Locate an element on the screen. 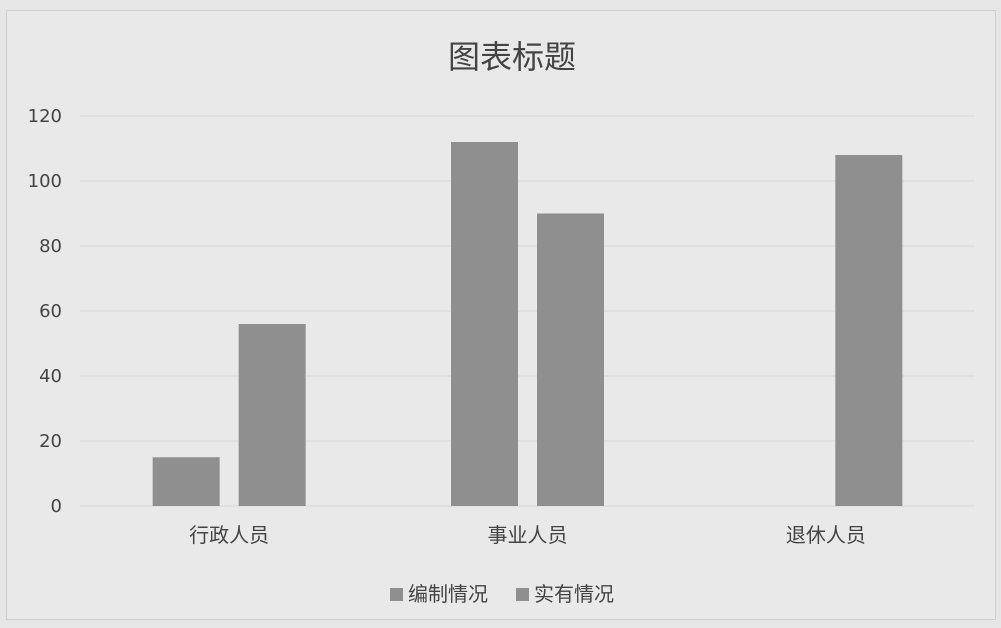  y-axis-ticks: 0 20 40 60 80 100 120 is located at coordinates (45, 311).